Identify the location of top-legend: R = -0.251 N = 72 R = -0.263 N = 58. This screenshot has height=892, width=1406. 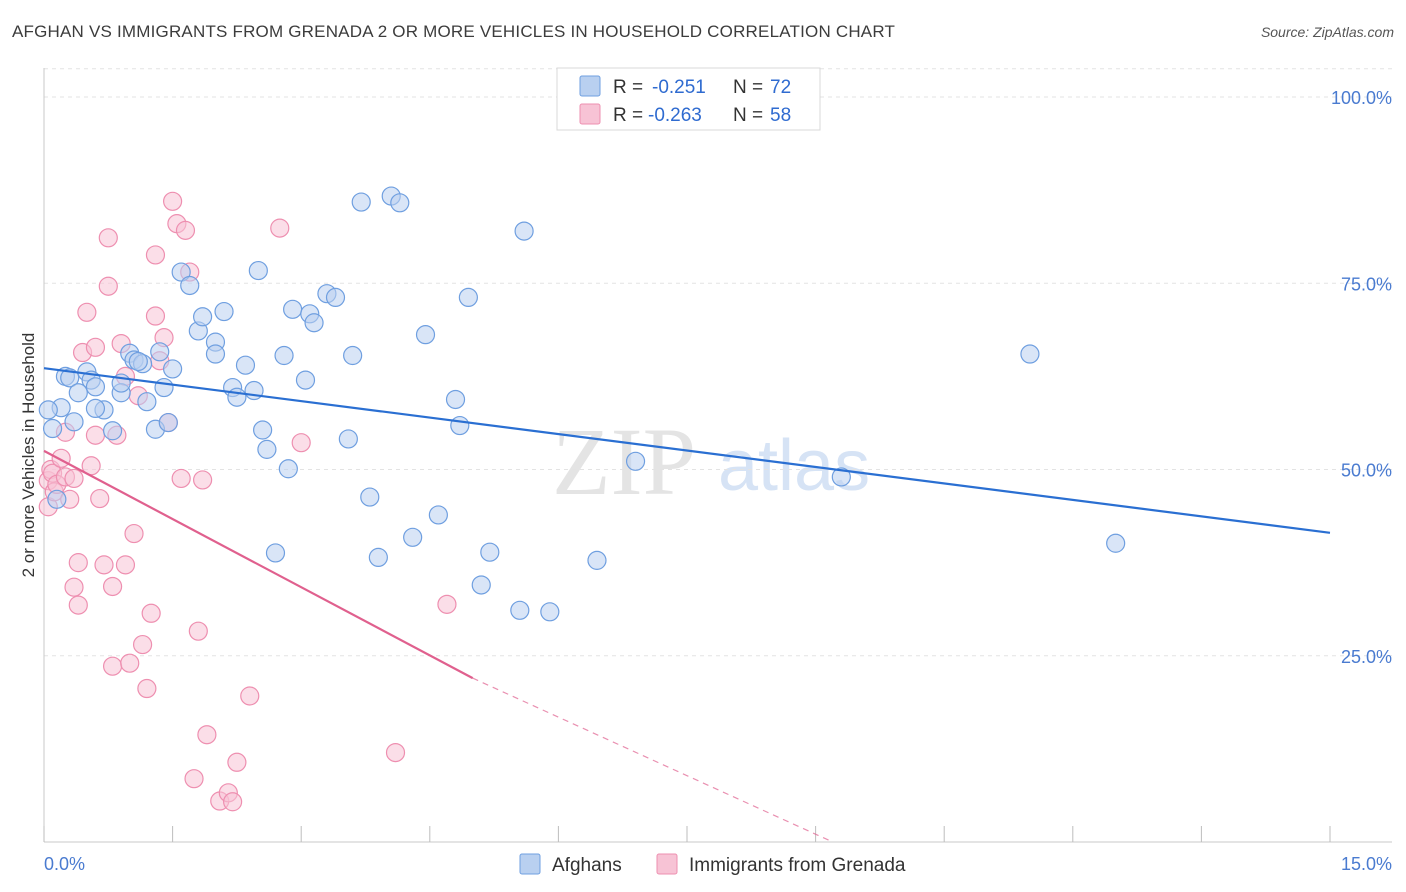
(688, 99).